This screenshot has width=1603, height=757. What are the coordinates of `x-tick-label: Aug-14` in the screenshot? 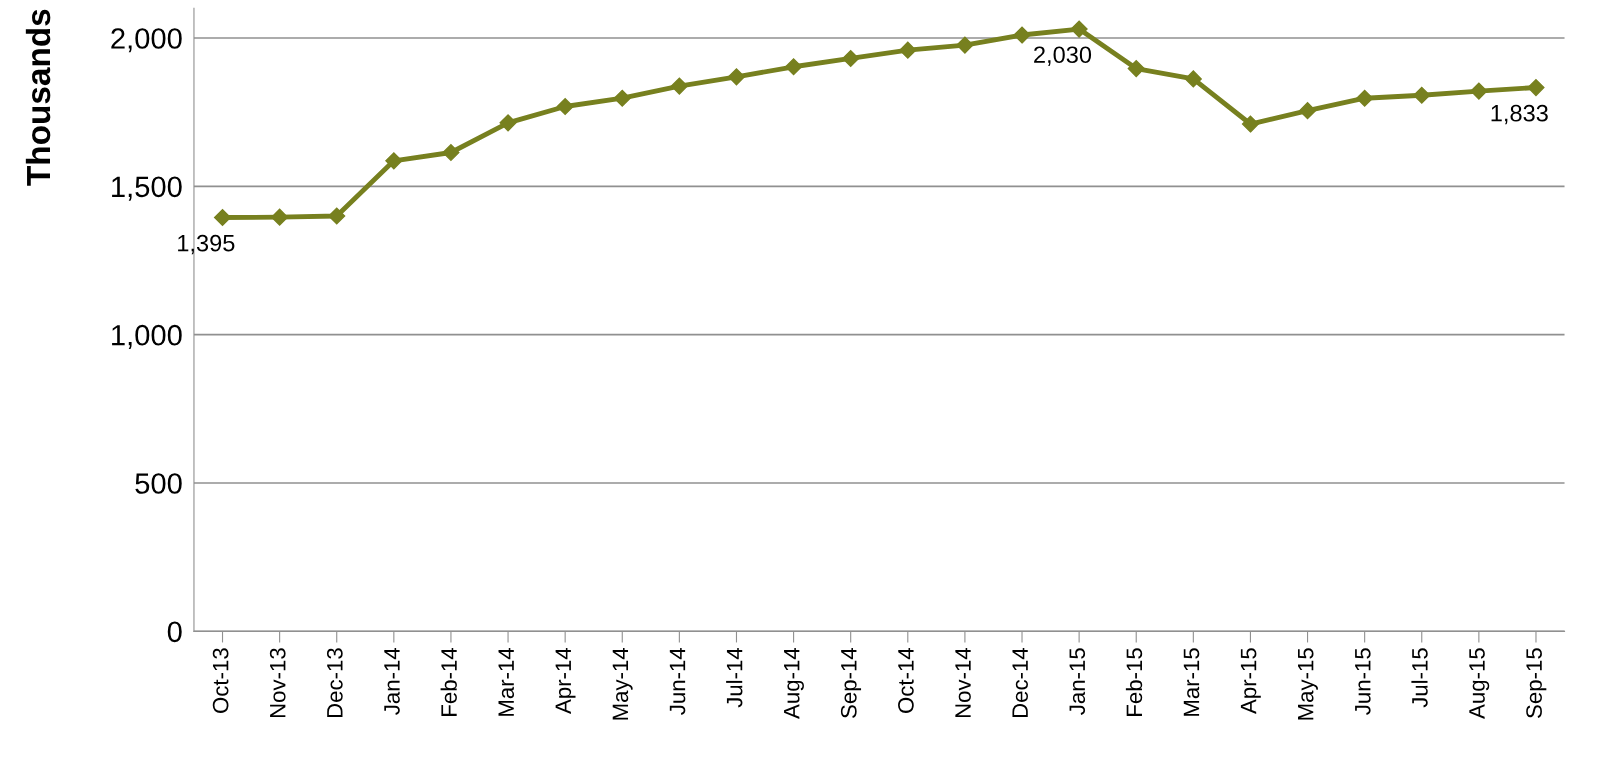 It's located at (794, 683).